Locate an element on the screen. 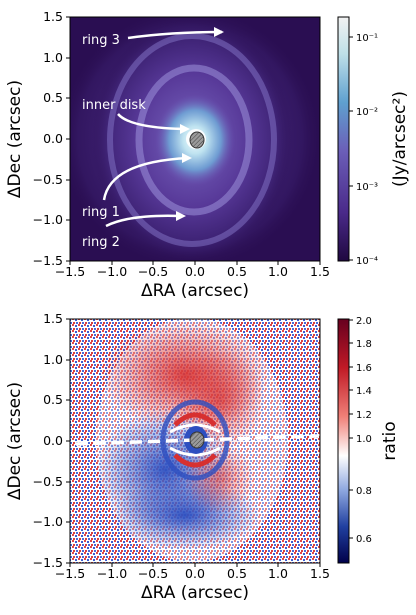 This screenshot has width=416, height=615. colorbar-tick-label: 1.6 is located at coordinates (364, 368).